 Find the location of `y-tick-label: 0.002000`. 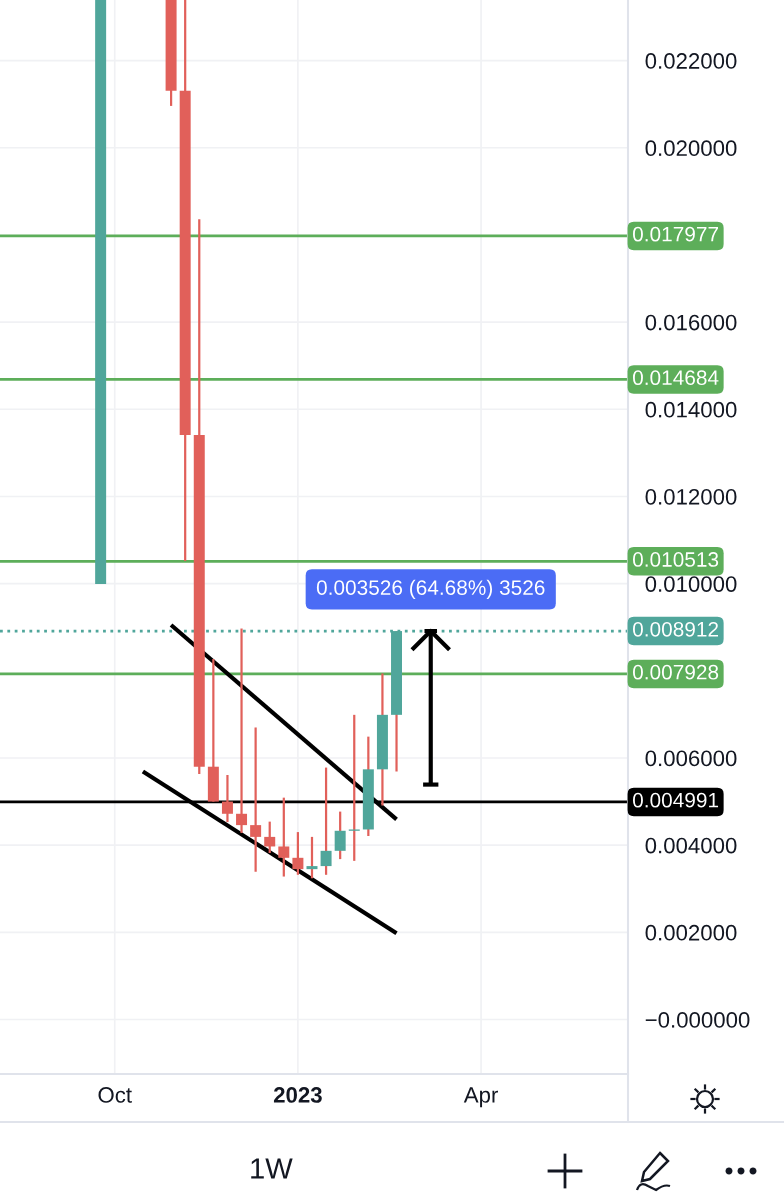

y-tick-label: 0.002000 is located at coordinates (691, 932).